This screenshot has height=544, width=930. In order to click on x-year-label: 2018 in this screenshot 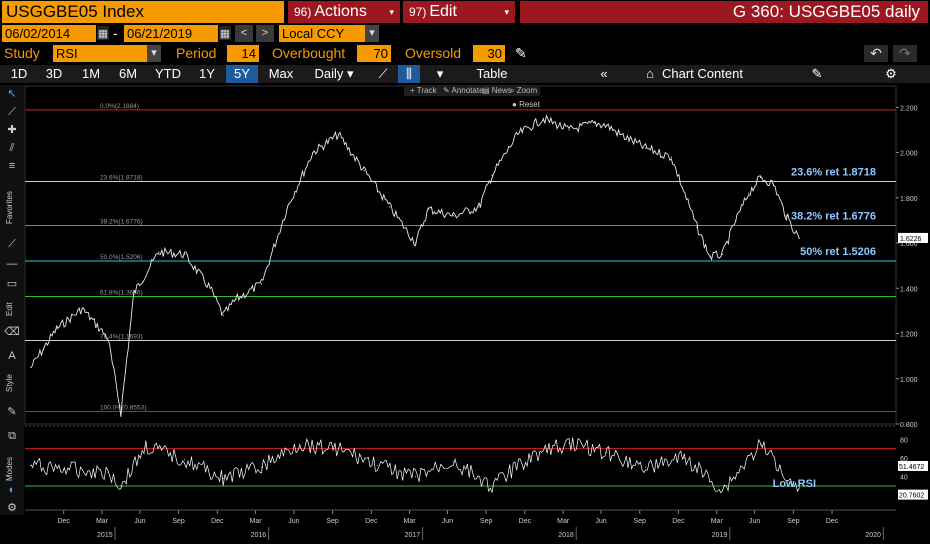, I will do `click(566, 535)`.